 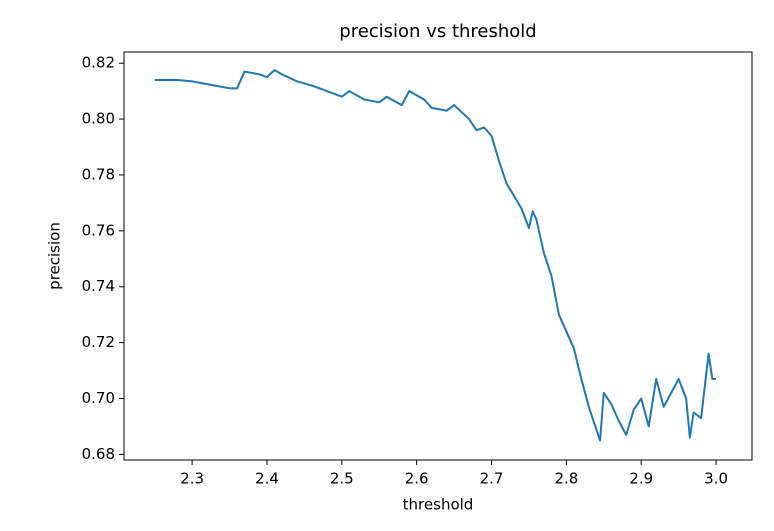 I want to click on x-tick-label: 2.8, so click(x=566, y=479).